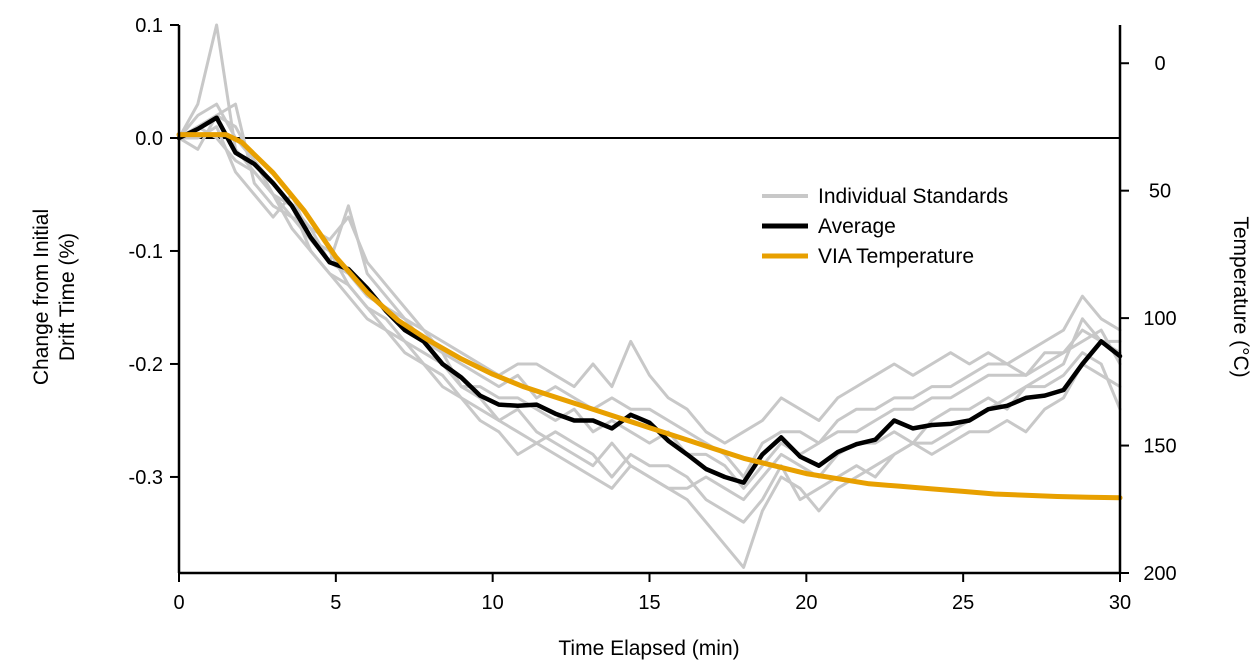 The height and width of the screenshot is (665, 1259). I want to click on x-tick-label-30: 30, so click(1120, 603).